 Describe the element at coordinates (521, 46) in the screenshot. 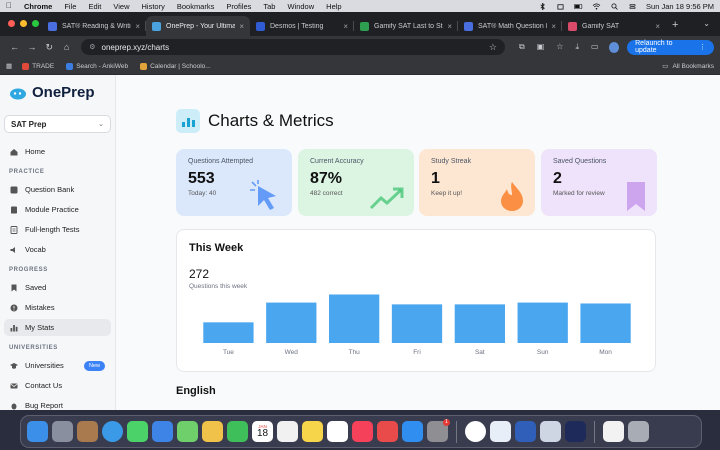

I see `extensions-icon: ⧉` at that location.